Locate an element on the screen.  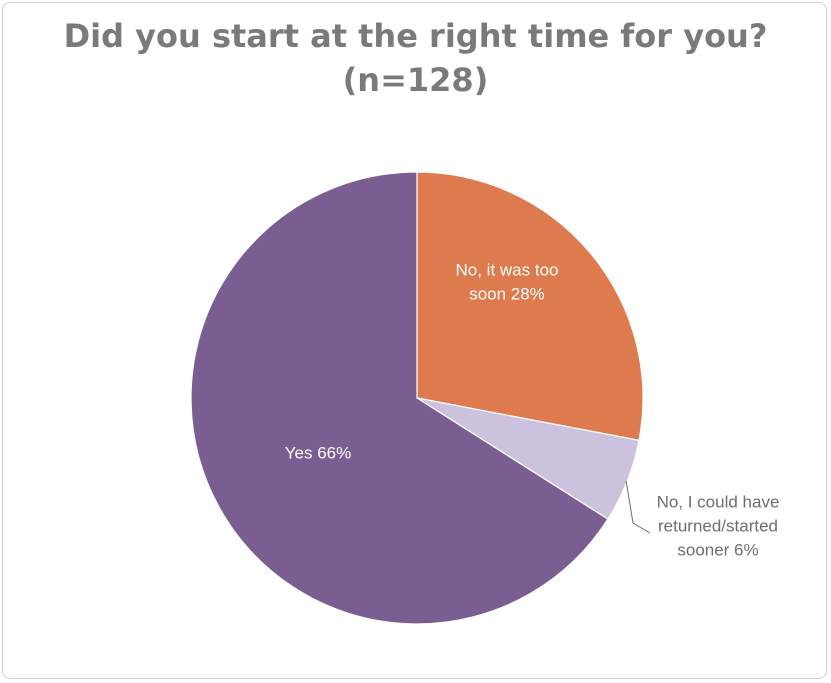
data-label-slice-2-line-3: sooner 6% is located at coordinates (717, 549).